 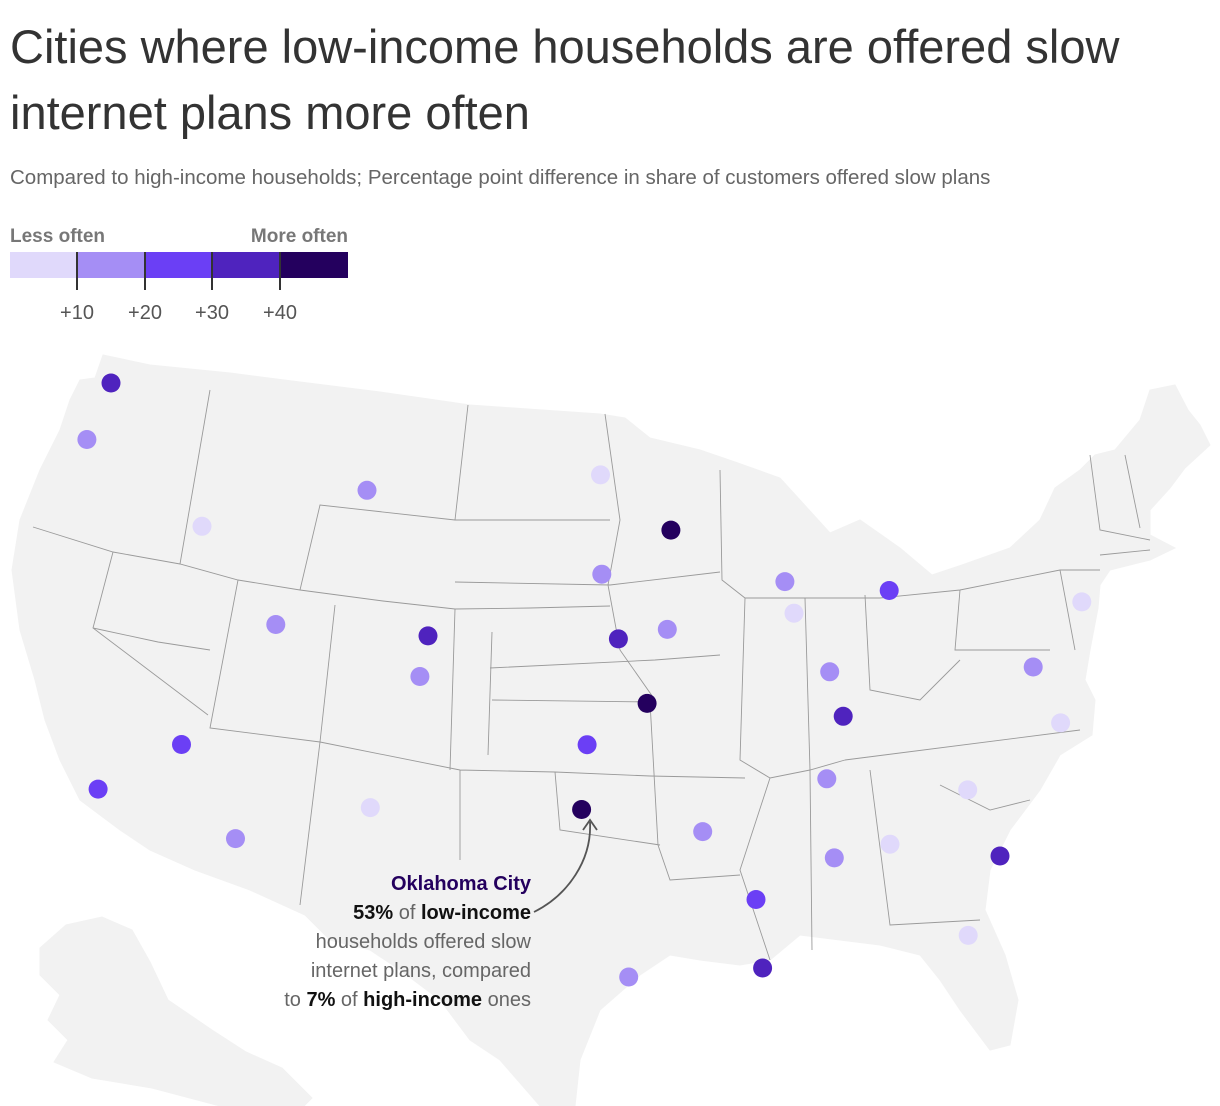 What do you see at coordinates (420, 971) in the screenshot?
I see `annotation-line-3: internet plans, compared` at bounding box center [420, 971].